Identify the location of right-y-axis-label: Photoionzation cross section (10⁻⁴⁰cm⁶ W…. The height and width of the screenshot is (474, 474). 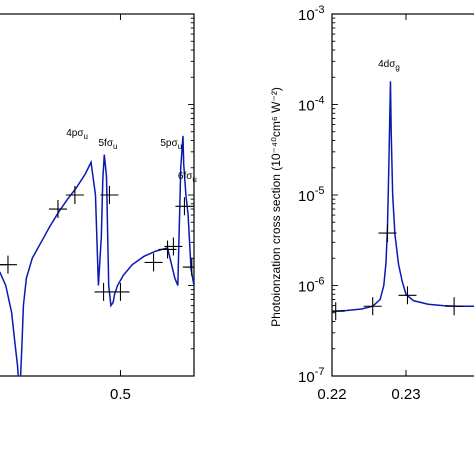
(276, 207).